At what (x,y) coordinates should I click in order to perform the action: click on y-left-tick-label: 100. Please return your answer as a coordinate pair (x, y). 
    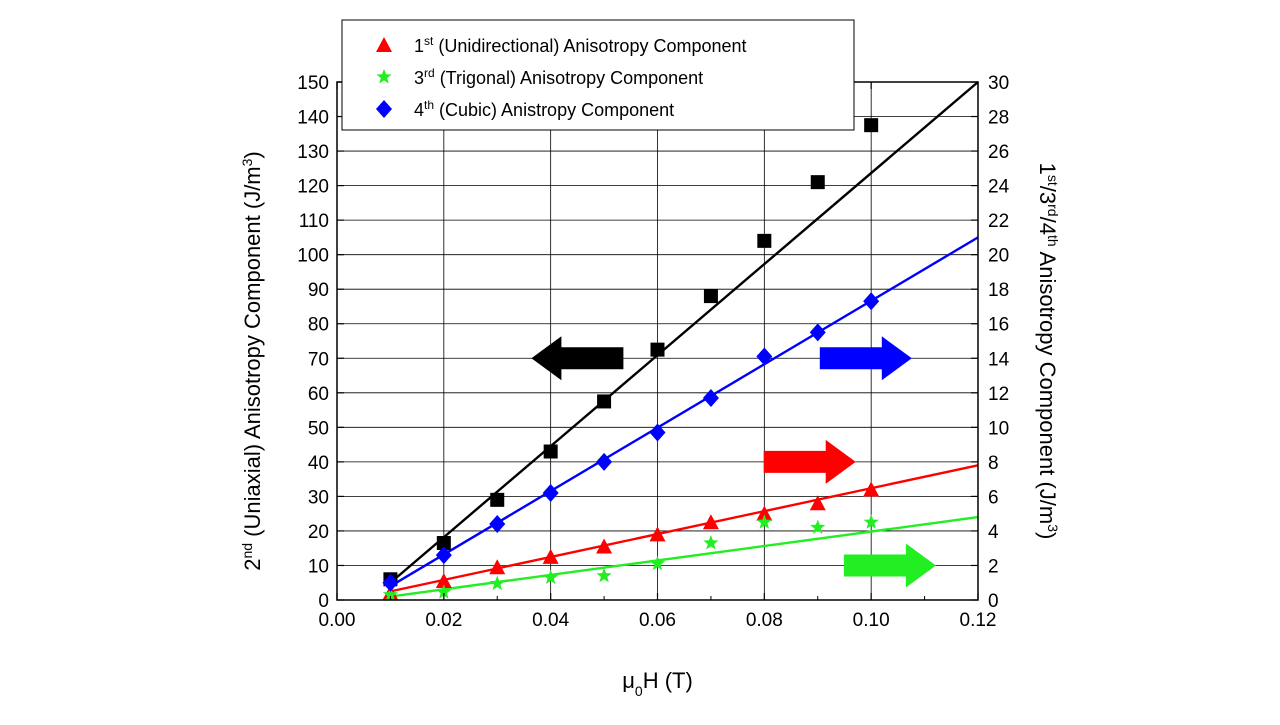
    Looking at the image, I should click on (313, 256).